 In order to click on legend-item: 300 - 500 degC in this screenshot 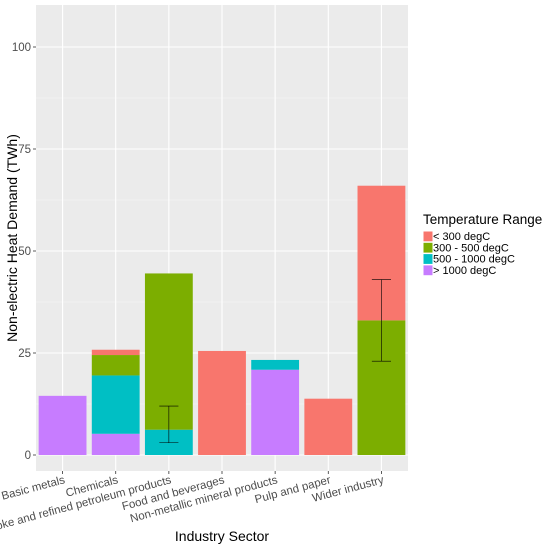, I will do `click(466, 248)`.